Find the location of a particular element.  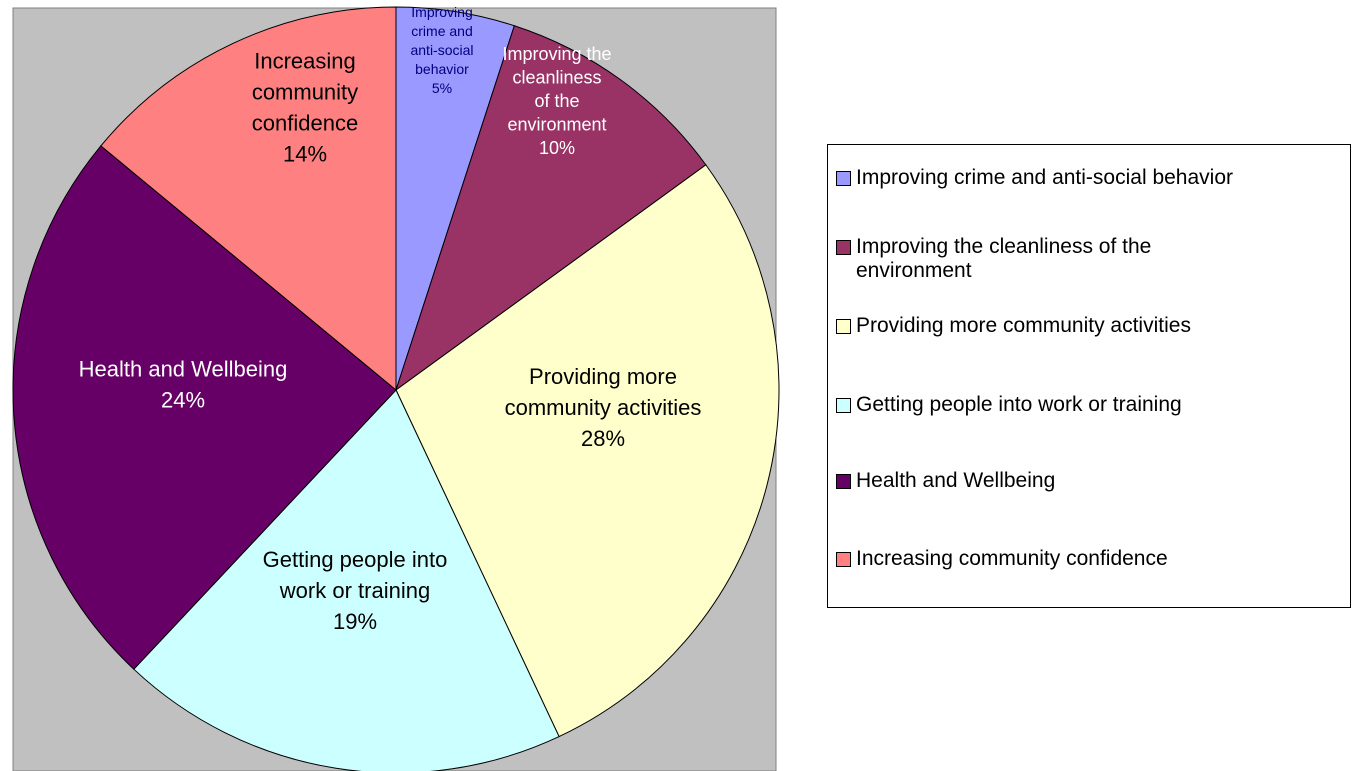

legend-label-confidence: Increasing community confidence is located at coordinates (1012, 558).